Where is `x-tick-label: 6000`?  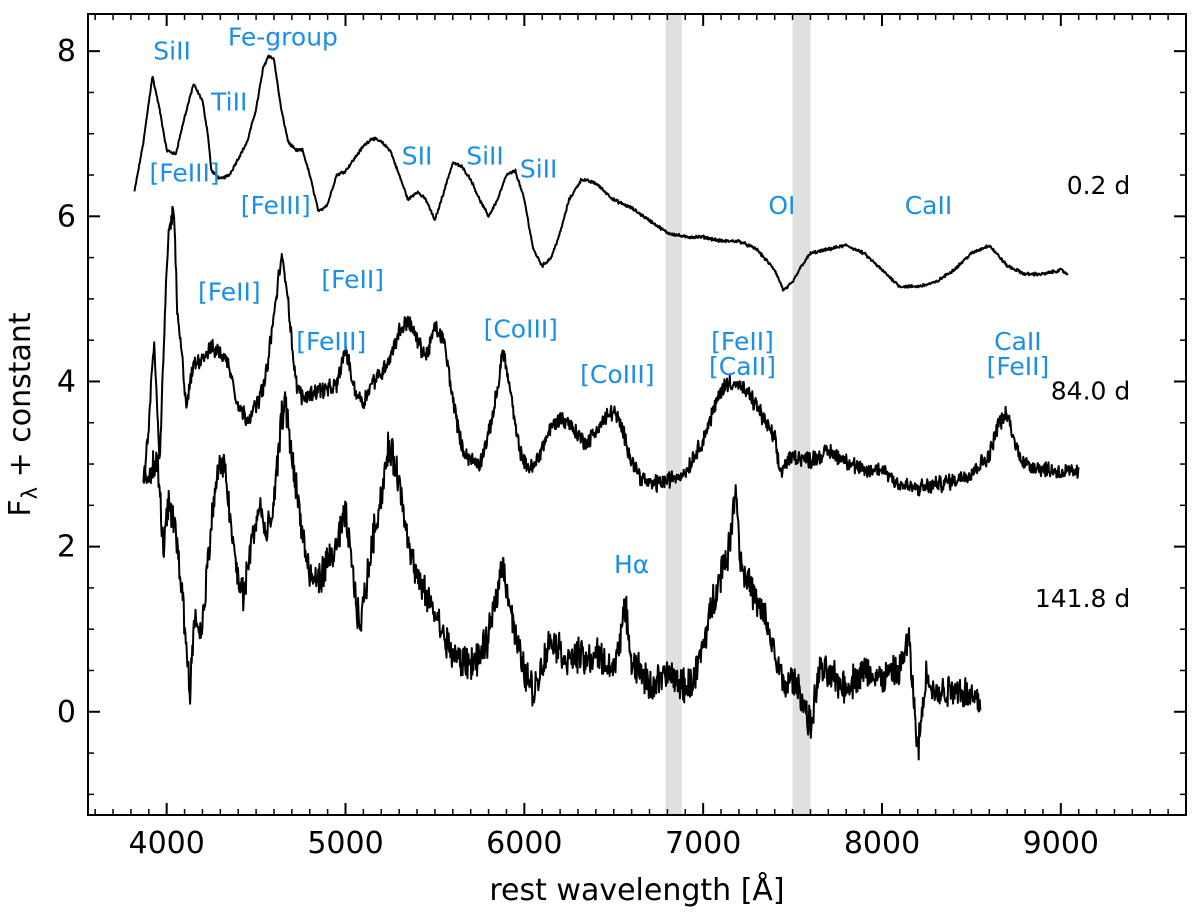
x-tick-label: 6000 is located at coordinates (524, 843).